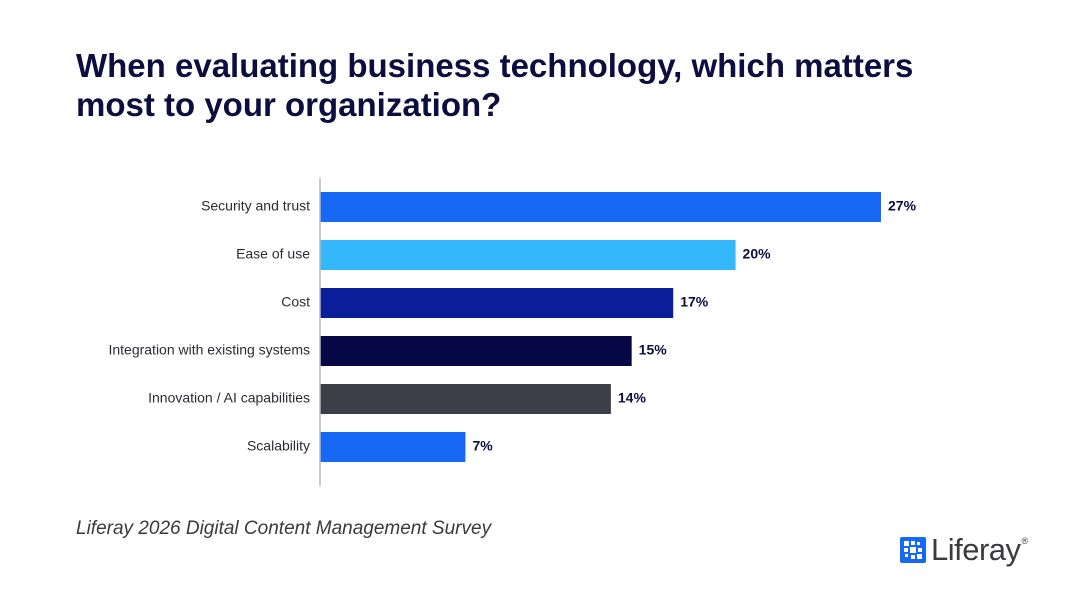 The width and height of the screenshot is (1077, 606). I want to click on value-label: 14%, so click(632, 398).